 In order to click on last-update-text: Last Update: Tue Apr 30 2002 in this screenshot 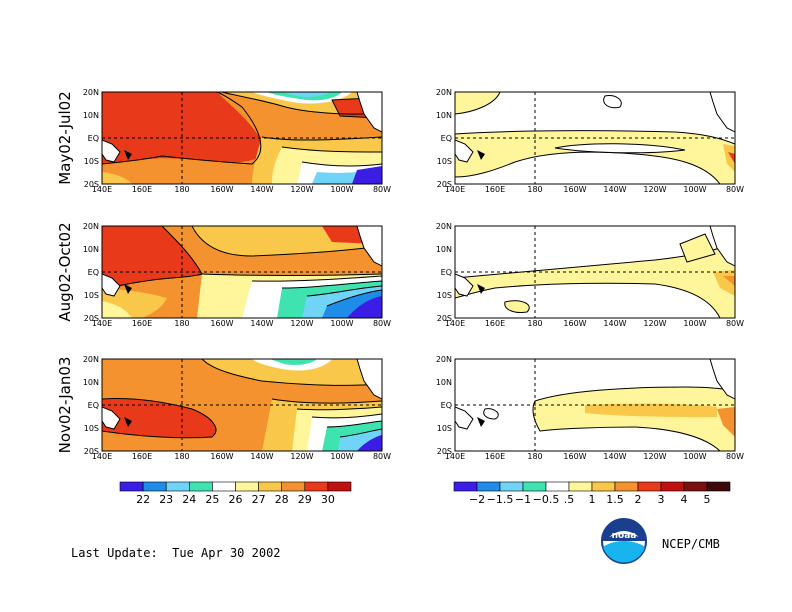, I will do `click(176, 553)`.